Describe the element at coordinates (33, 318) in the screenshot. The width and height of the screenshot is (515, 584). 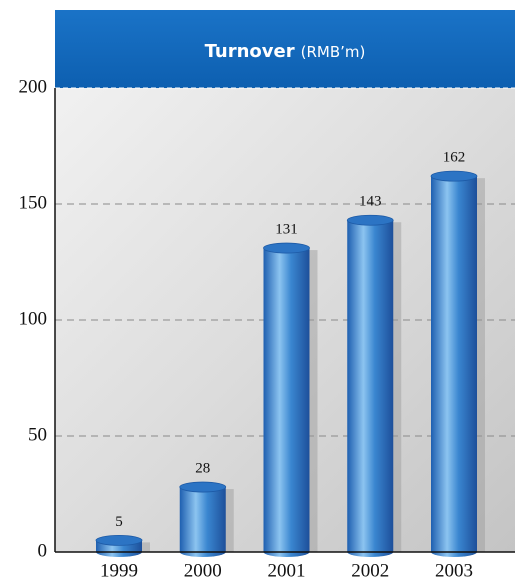
I see `y-tick-label: 100` at that location.